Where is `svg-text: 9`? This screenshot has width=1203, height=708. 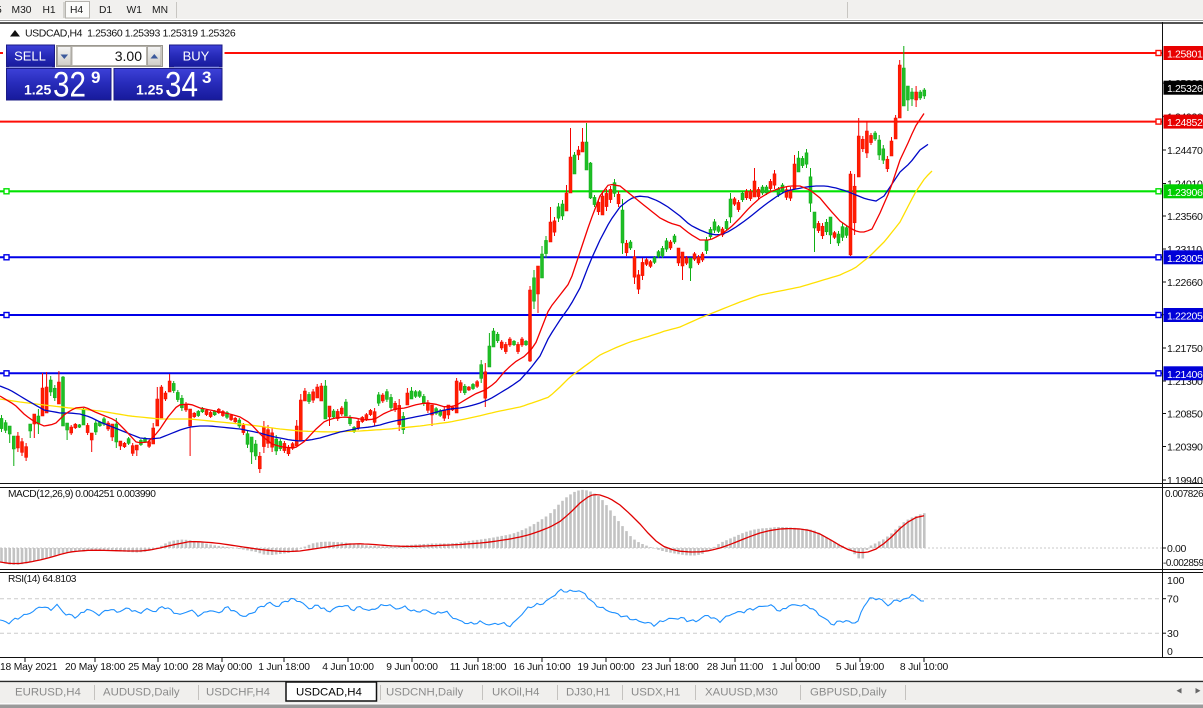 svg-text: 9 is located at coordinates (95, 77).